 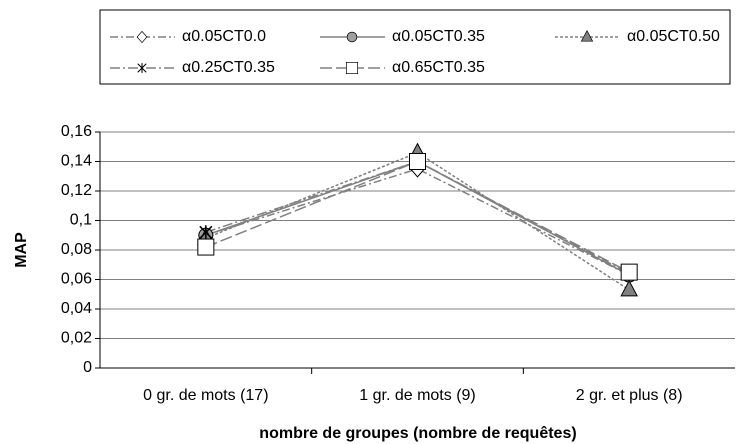 What do you see at coordinates (76, 308) in the screenshot?
I see `y-tick-label: 0,04` at bounding box center [76, 308].